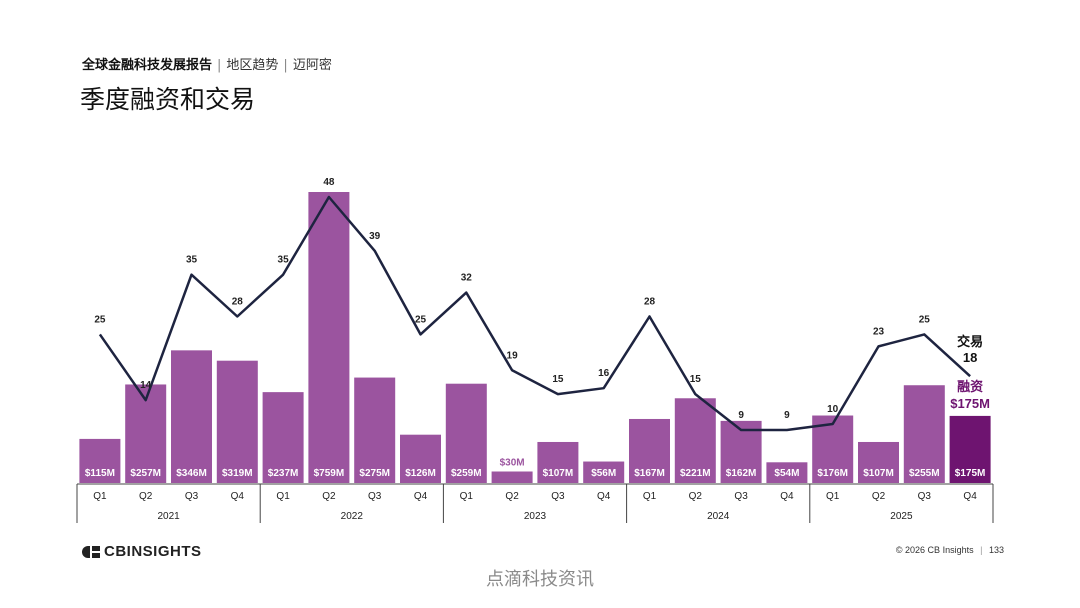 This screenshot has height=608, width=1080. Describe the element at coordinates (901, 516) in the screenshot. I see `year-tick-label: 2025` at that location.